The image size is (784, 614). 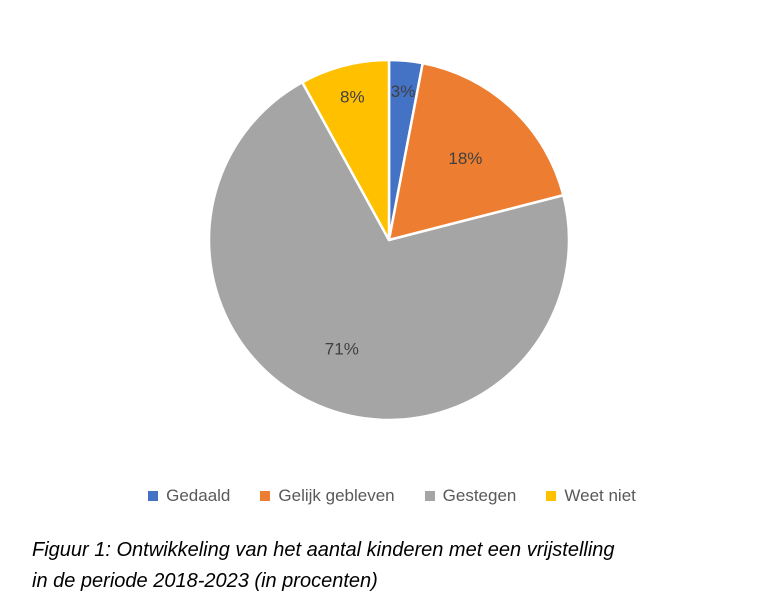 What do you see at coordinates (336, 495) in the screenshot?
I see `legend-label: Gelijk gebleven` at bounding box center [336, 495].